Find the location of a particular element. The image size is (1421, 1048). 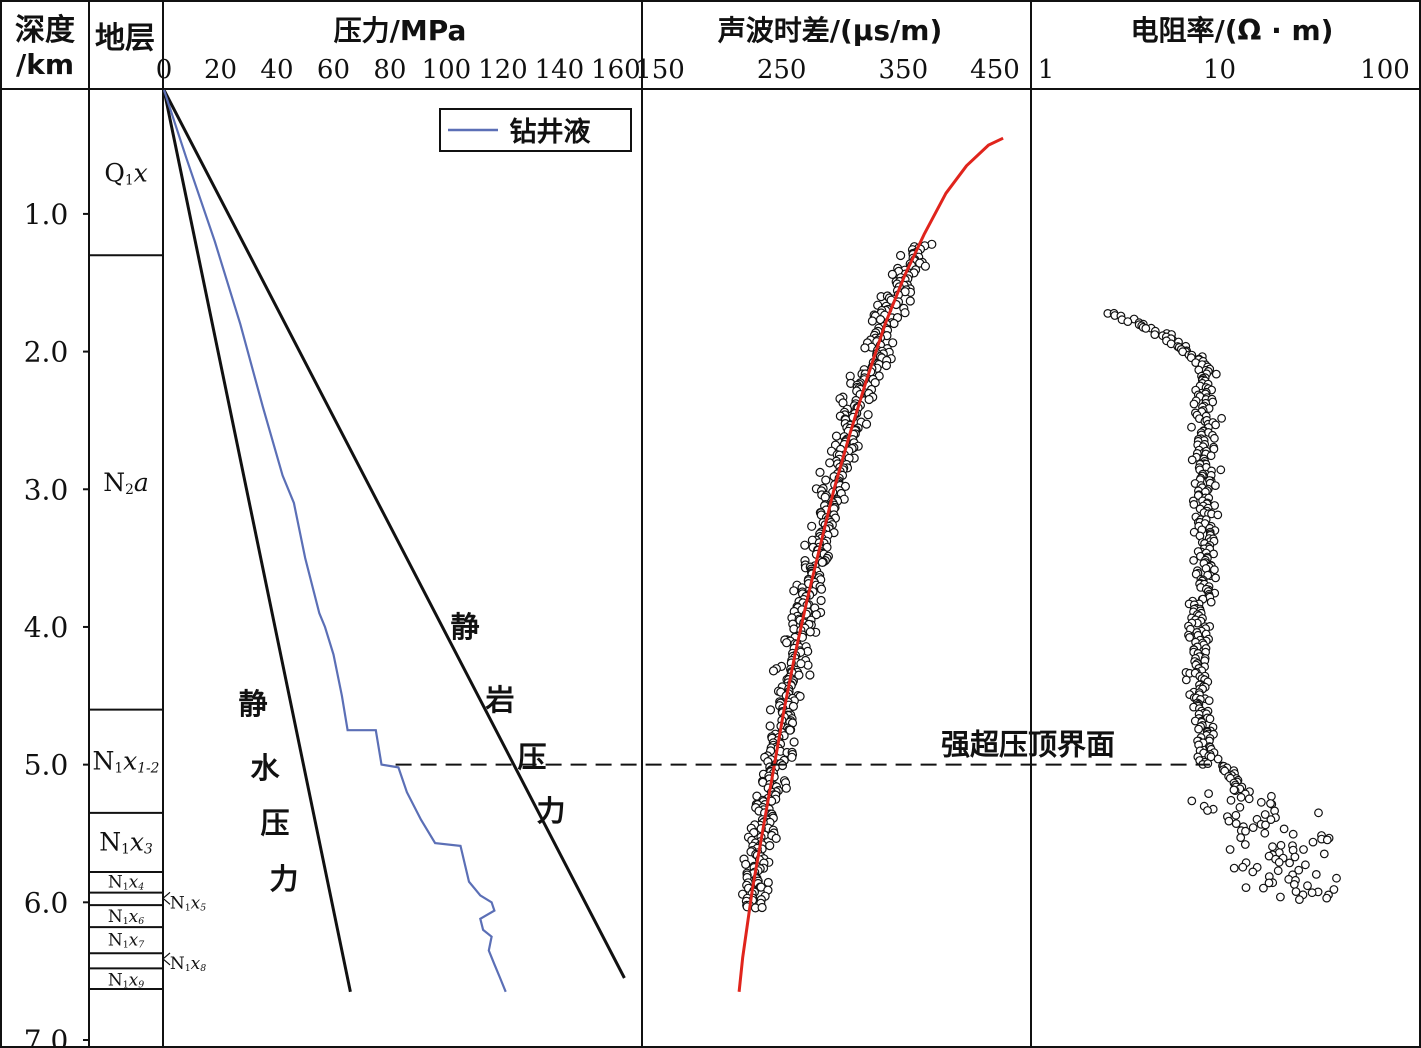

depth-tick-label: 2.0 is located at coordinates (46, 352).